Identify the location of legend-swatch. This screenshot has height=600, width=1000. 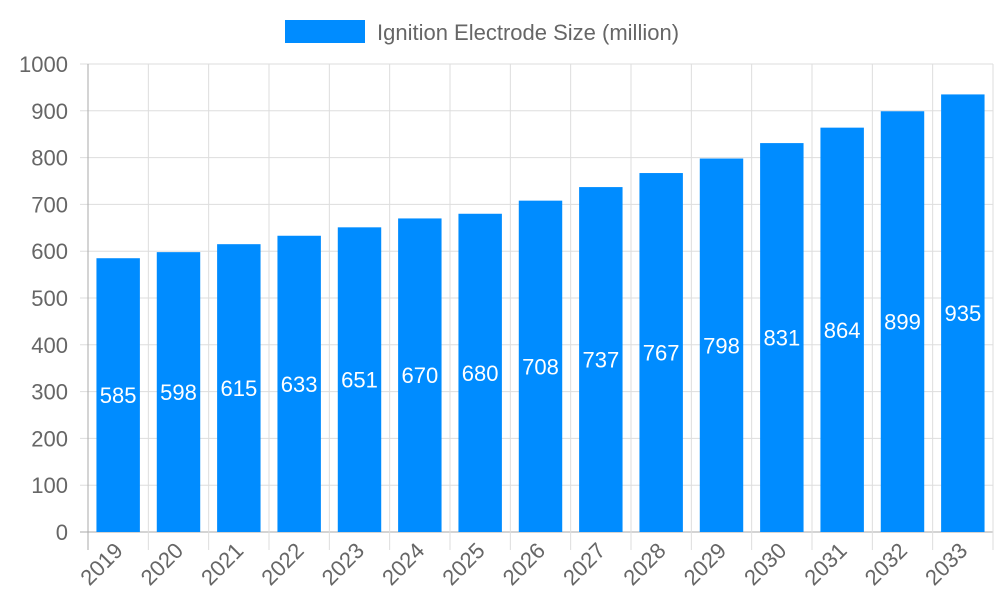
(325, 31).